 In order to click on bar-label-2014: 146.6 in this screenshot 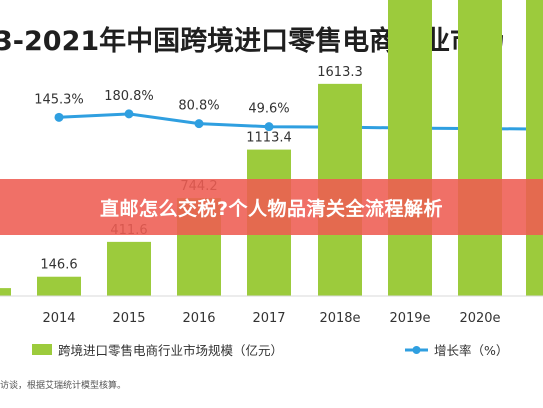, I will do `click(58, 265)`.